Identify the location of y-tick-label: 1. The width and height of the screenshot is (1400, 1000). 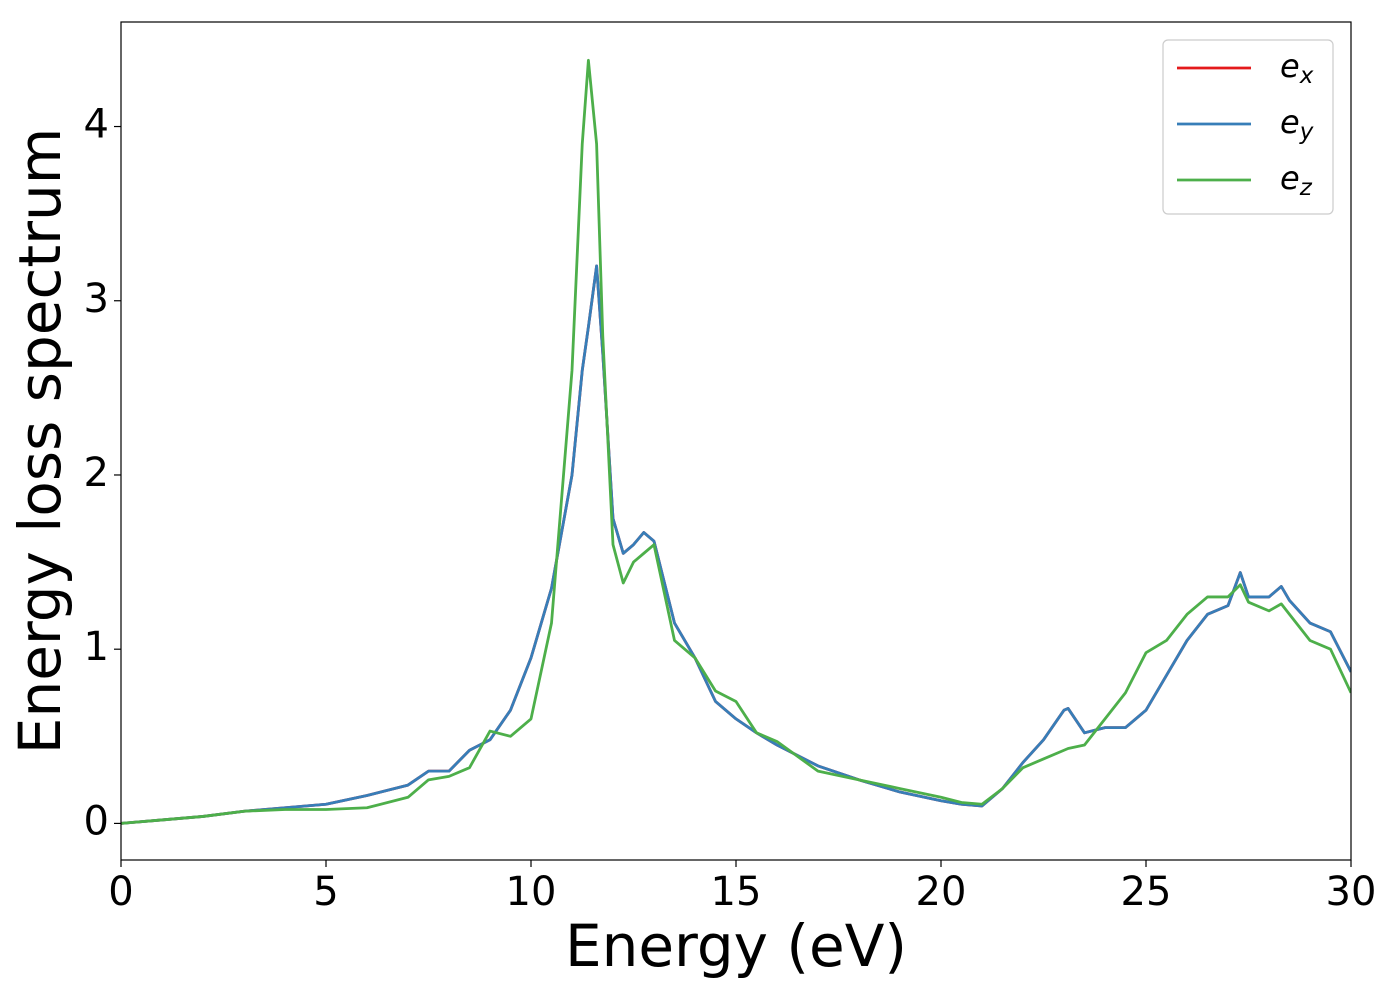
(96, 647).